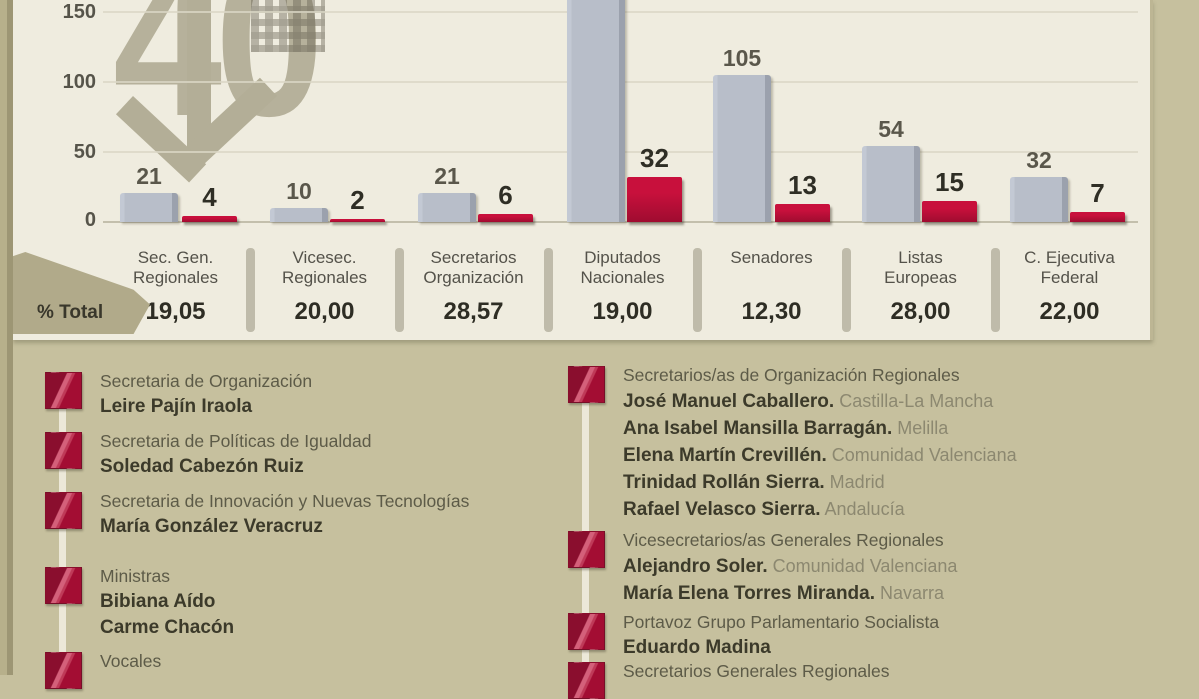  Describe the element at coordinates (167, 627) in the screenshot. I see `person-name: Carme Chacón` at that location.